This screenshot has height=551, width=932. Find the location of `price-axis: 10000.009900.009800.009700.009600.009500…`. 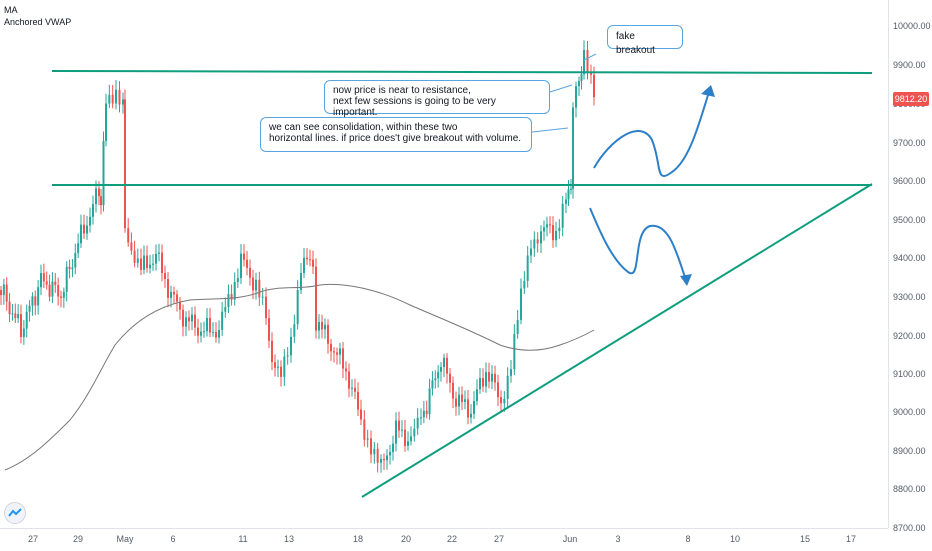

price-axis: 10000.009900.009800.009700.009600.009500… is located at coordinates (910, 266).